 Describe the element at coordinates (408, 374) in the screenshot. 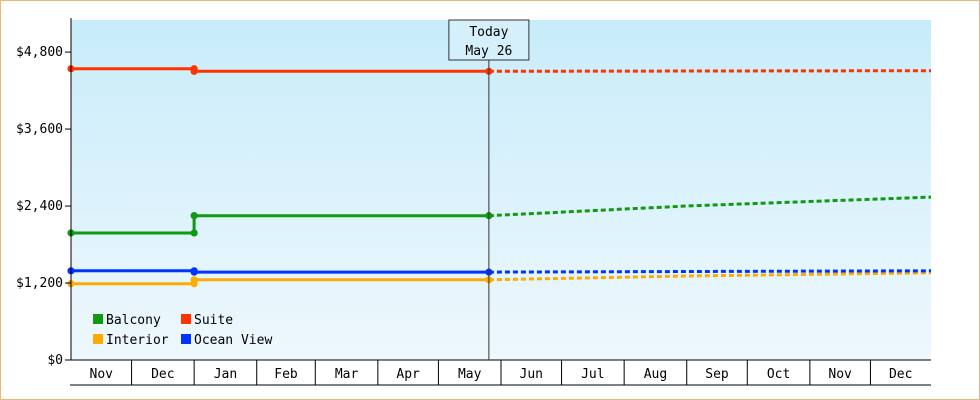

I see `x-tick-label: Apr` at that location.